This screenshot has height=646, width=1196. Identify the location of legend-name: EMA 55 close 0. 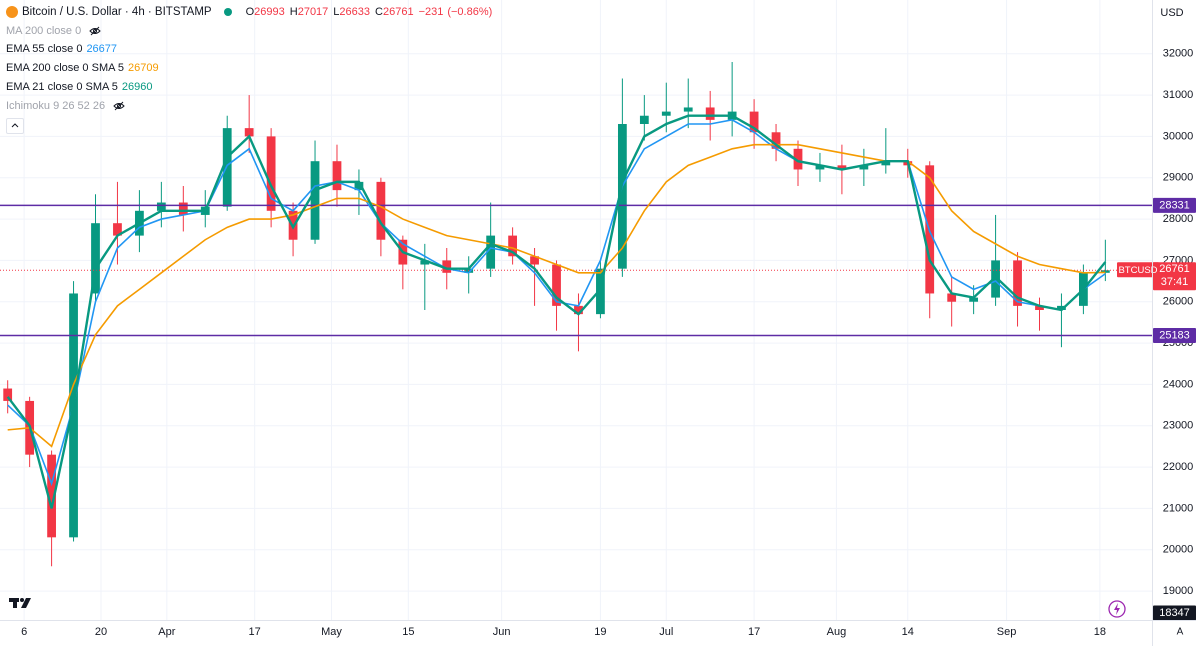
(44, 49).